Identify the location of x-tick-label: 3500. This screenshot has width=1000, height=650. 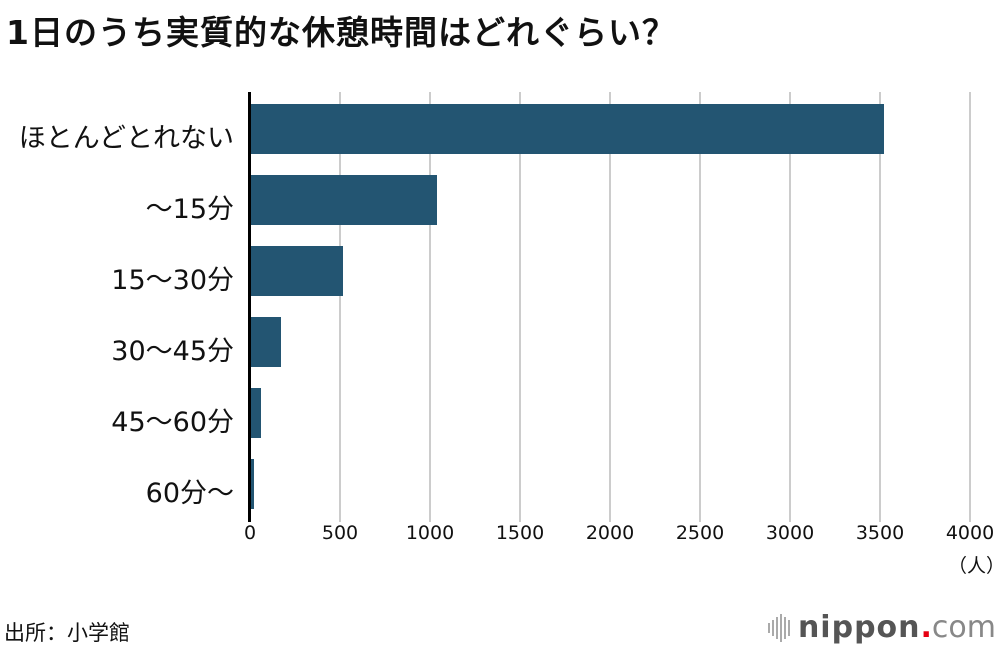
(880, 533).